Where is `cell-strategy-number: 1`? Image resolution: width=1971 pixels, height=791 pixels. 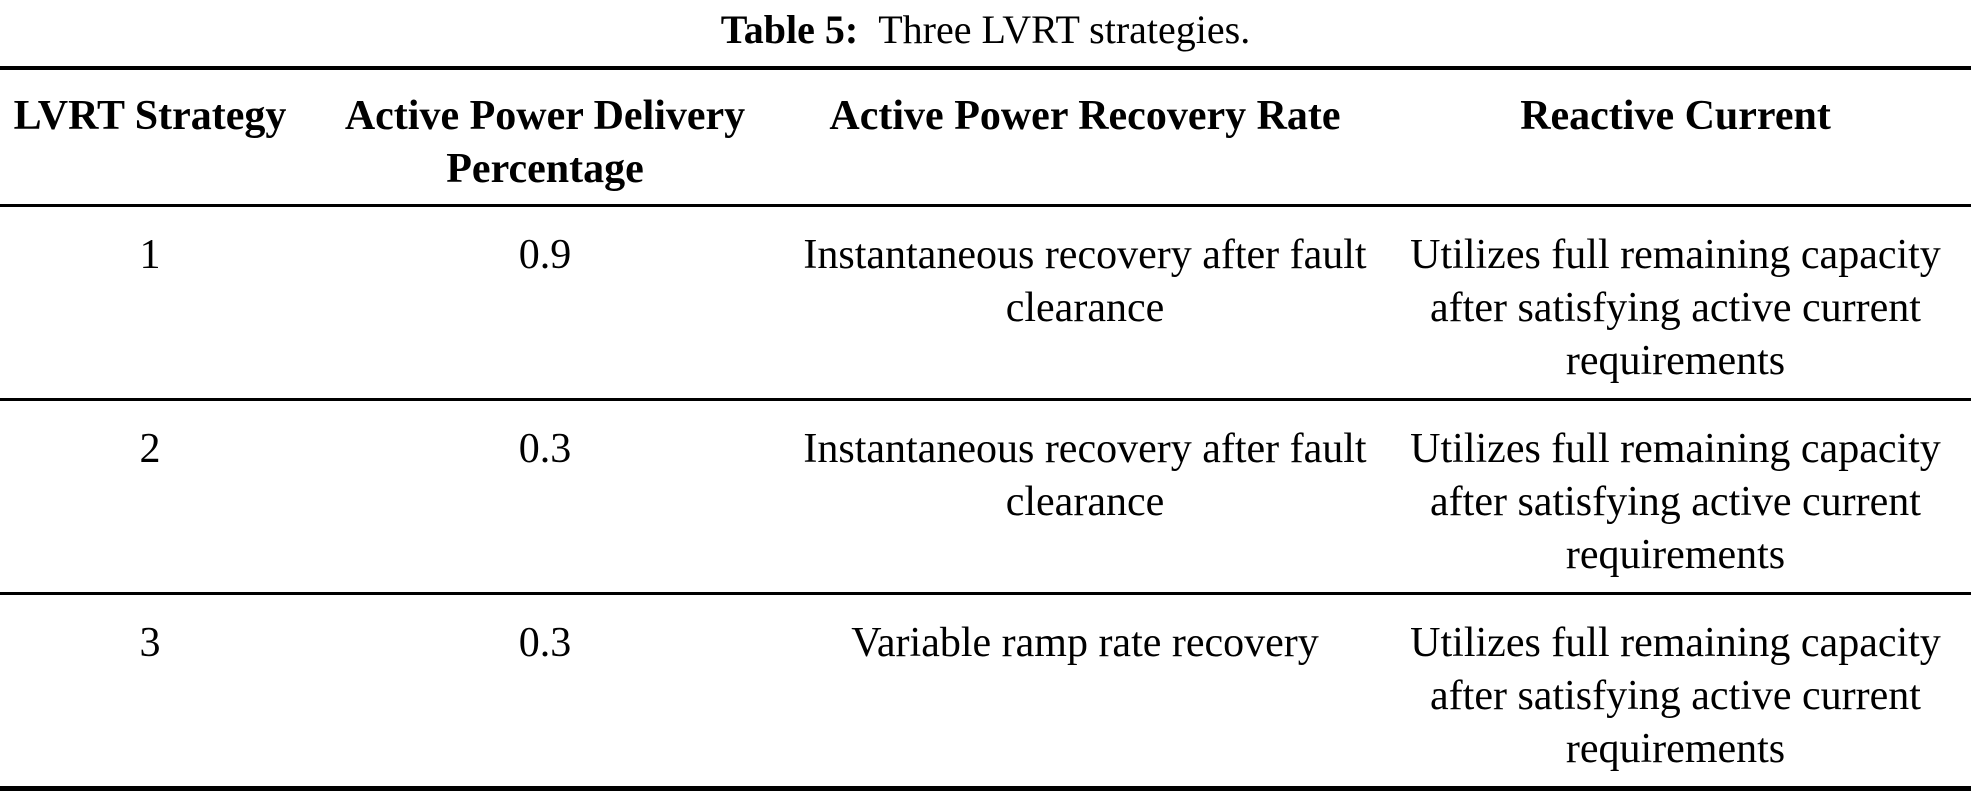
cell-strategy-number: 1 is located at coordinates (150, 303).